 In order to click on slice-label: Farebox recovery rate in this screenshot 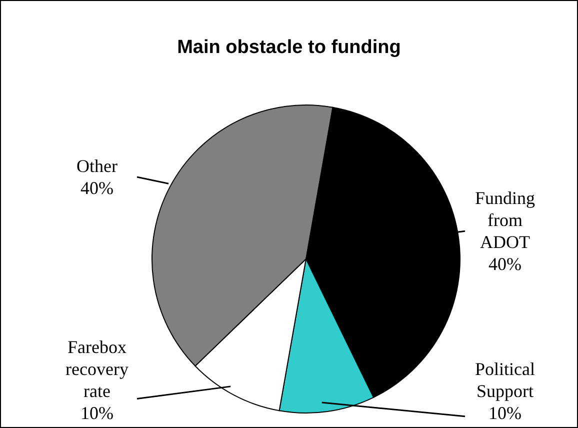, I will do `click(97, 369)`.